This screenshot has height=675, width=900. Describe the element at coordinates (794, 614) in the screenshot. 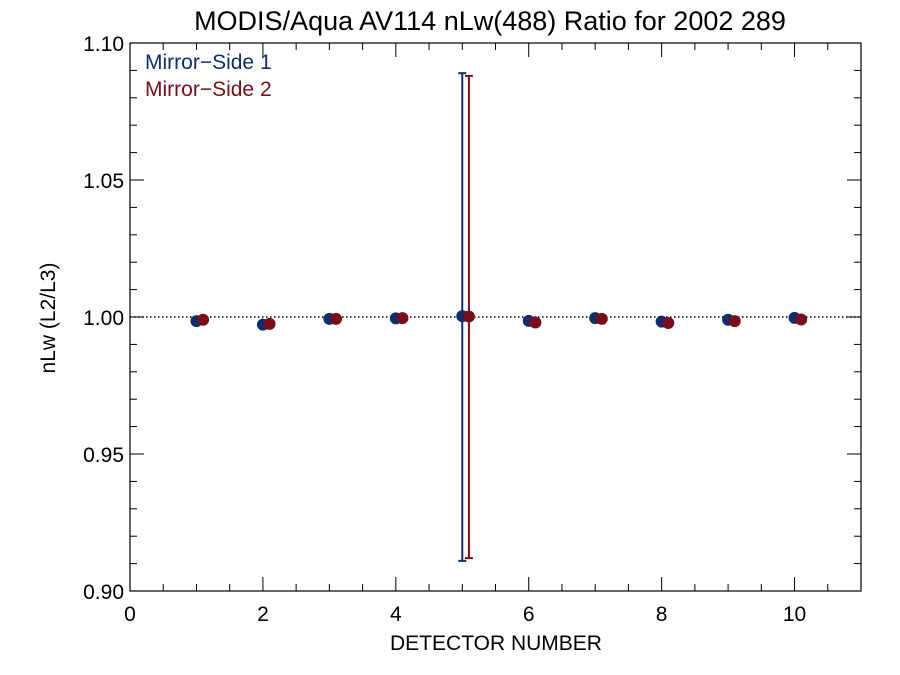

I see `x-tick-label: 10` at that location.